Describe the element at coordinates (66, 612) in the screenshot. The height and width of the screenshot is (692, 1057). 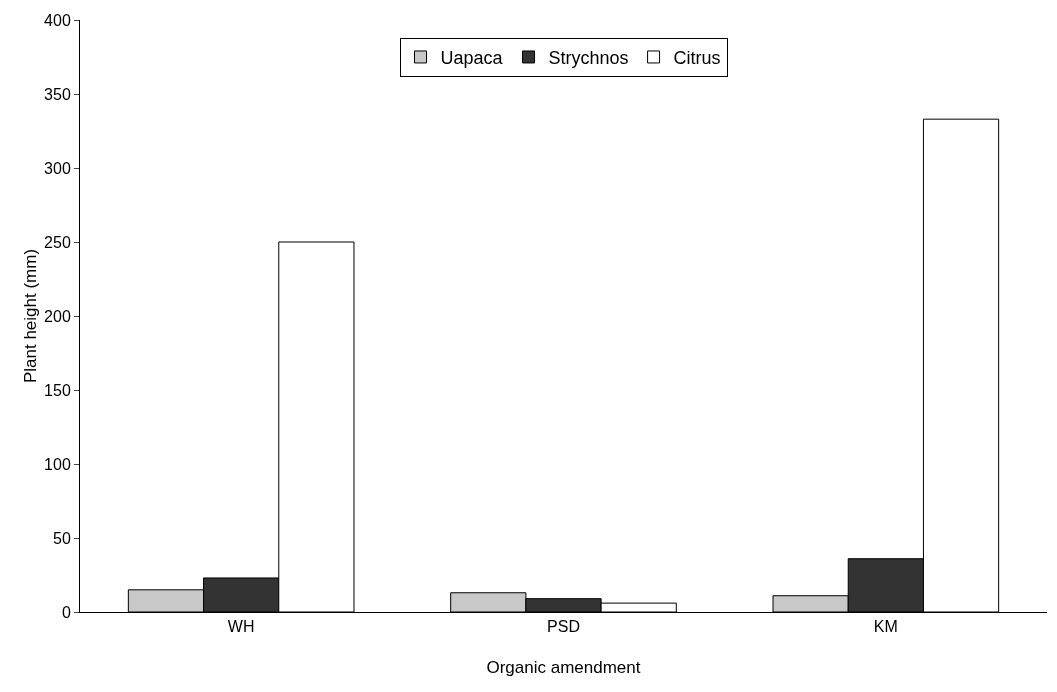
I see `y-tick-label: 0` at that location.